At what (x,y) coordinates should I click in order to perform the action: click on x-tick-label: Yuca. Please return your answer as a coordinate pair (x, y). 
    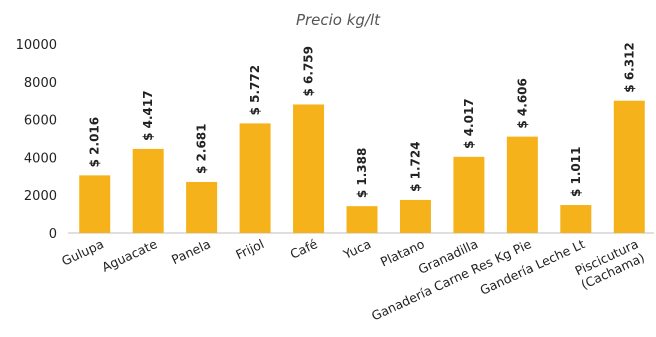
    Looking at the image, I should click on (356, 249).